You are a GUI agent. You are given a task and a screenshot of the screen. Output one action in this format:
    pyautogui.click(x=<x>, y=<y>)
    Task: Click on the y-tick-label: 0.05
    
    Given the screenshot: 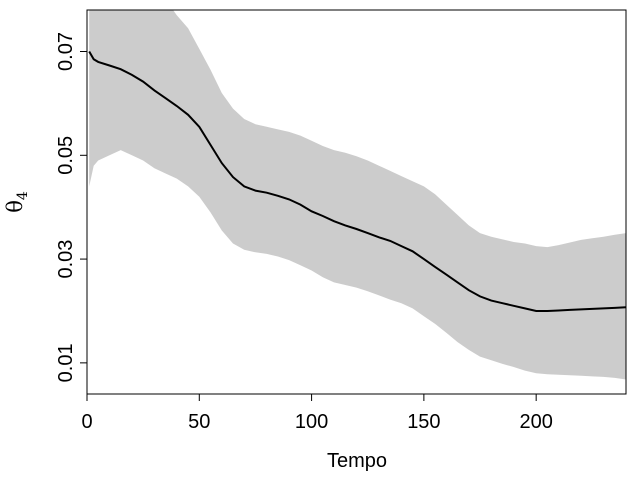 What is the action you would take?
    pyautogui.click(x=66, y=155)
    